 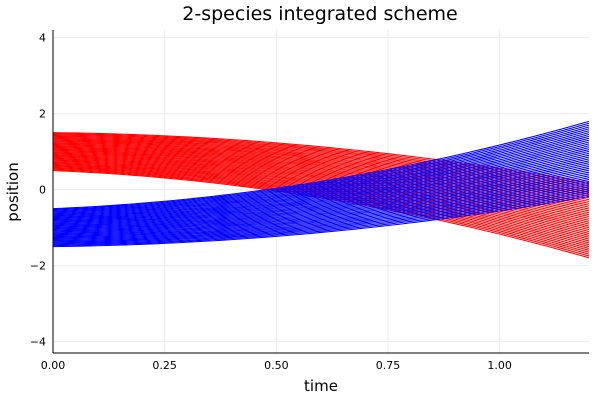 I want to click on y-axis-label: position, so click(x=13, y=191).